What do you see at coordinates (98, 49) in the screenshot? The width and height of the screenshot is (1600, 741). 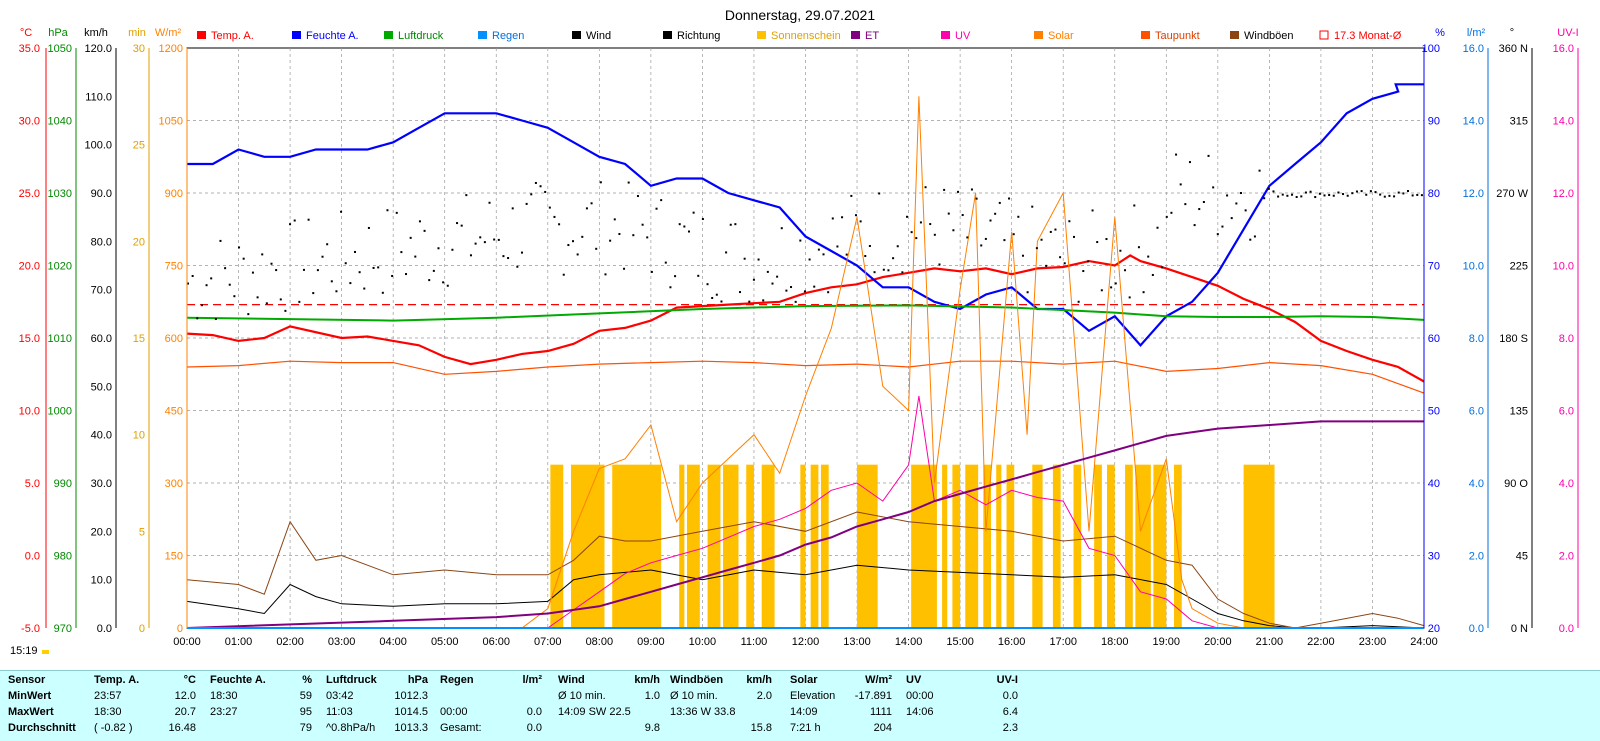 I see `y-tick-label-wind: 120.0` at bounding box center [98, 49].